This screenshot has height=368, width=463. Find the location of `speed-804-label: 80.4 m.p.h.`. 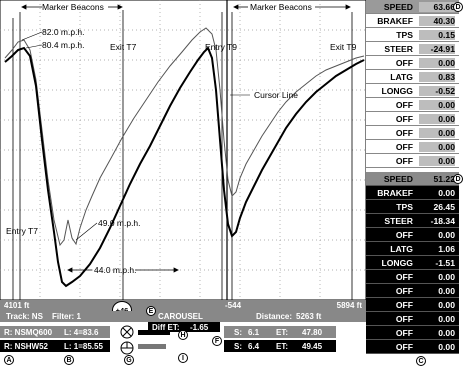

speed-804-label: 80.4 m.p.h. is located at coordinates (63, 45).